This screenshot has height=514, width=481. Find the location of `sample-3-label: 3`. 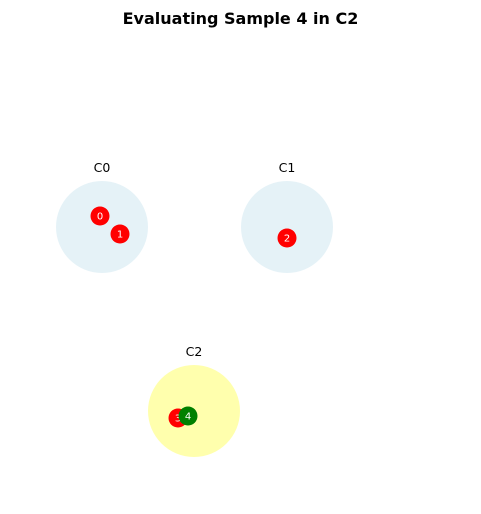

sample-3-label: 3 is located at coordinates (178, 419).